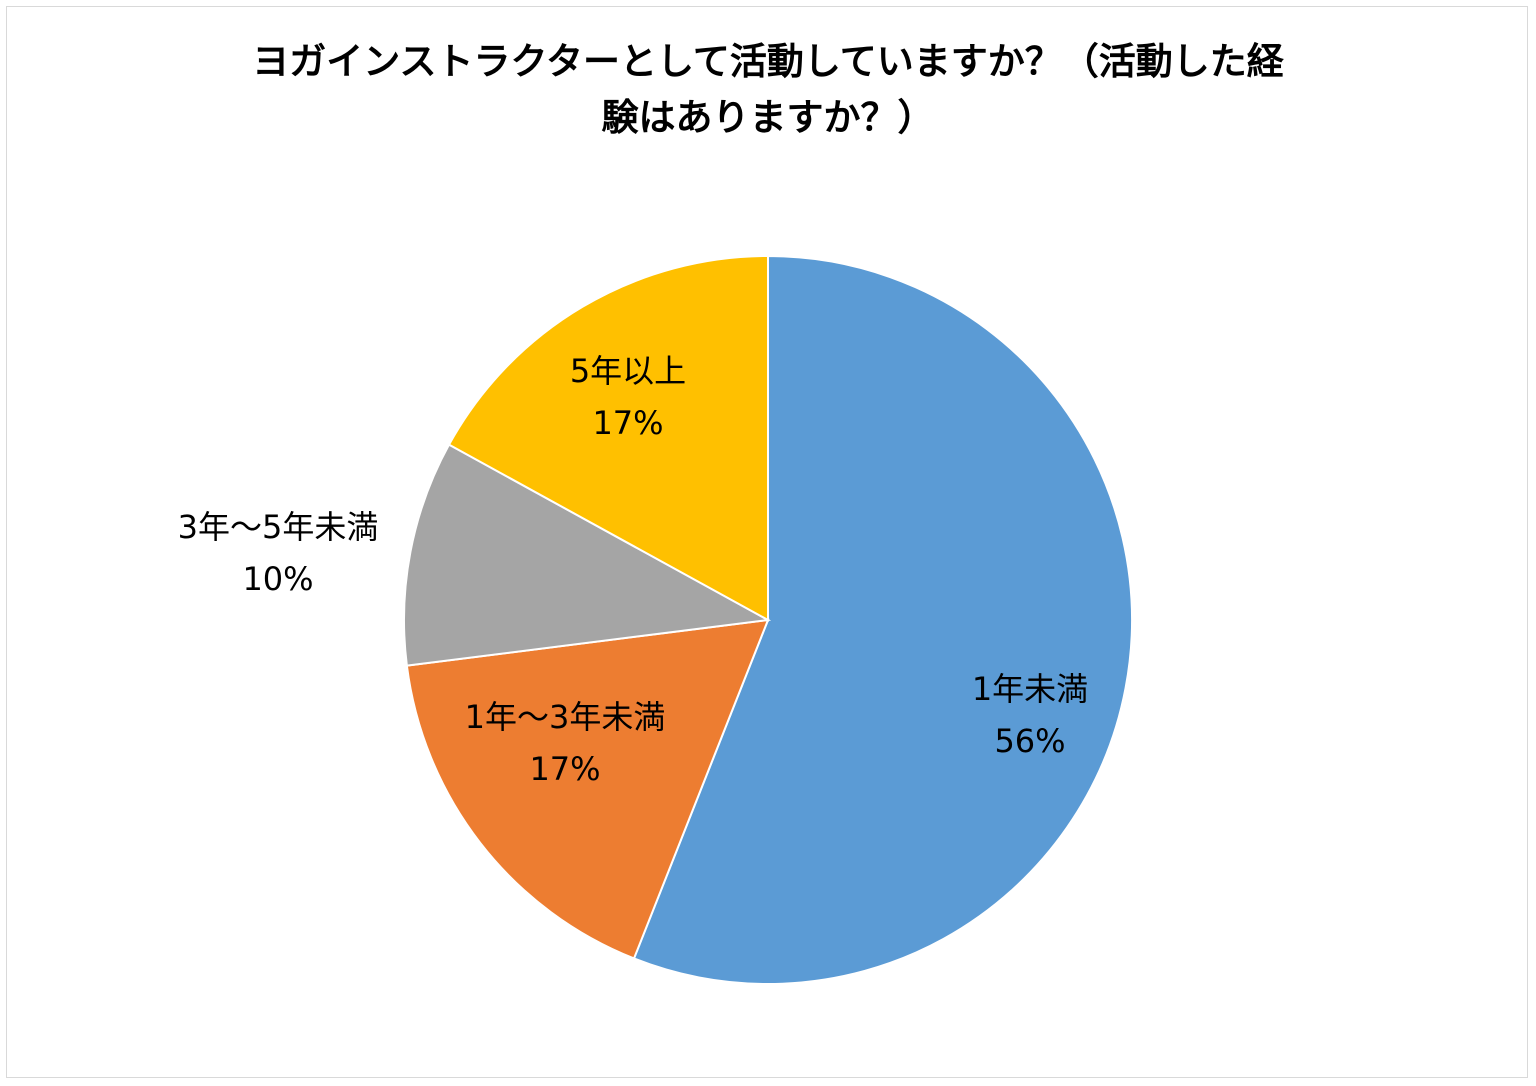 The height and width of the screenshot is (1086, 1536). I want to click on slice-category-label-3: 3年～5年未満, so click(278, 527).